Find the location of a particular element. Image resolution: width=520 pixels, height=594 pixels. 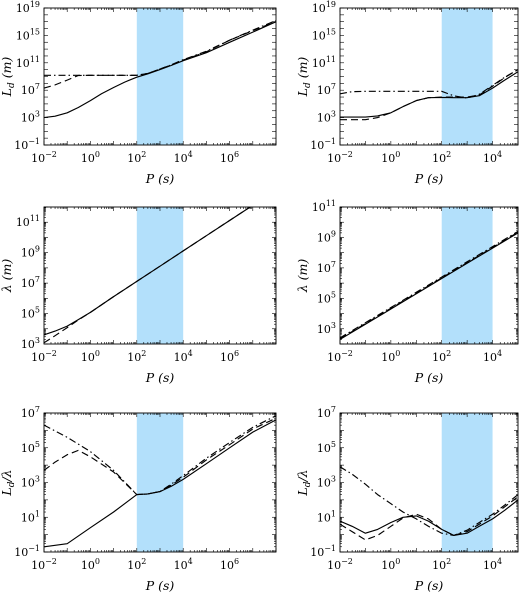

chart-ratio-right: 10⁻² 10⁰ 10² 10⁴ 10⁻¹ 10¹ 10³ 10⁵ 10⁷ P (s) Ld/λ is located at coordinates (407, 499).